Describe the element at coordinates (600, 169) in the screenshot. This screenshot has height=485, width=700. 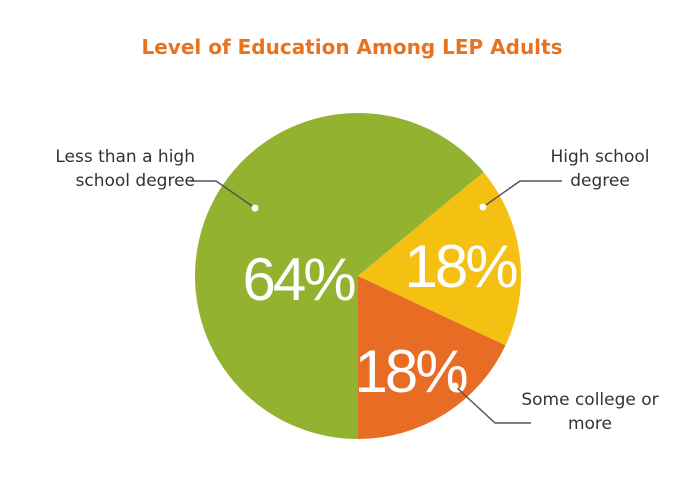
I see `category-label: High school degree` at that location.